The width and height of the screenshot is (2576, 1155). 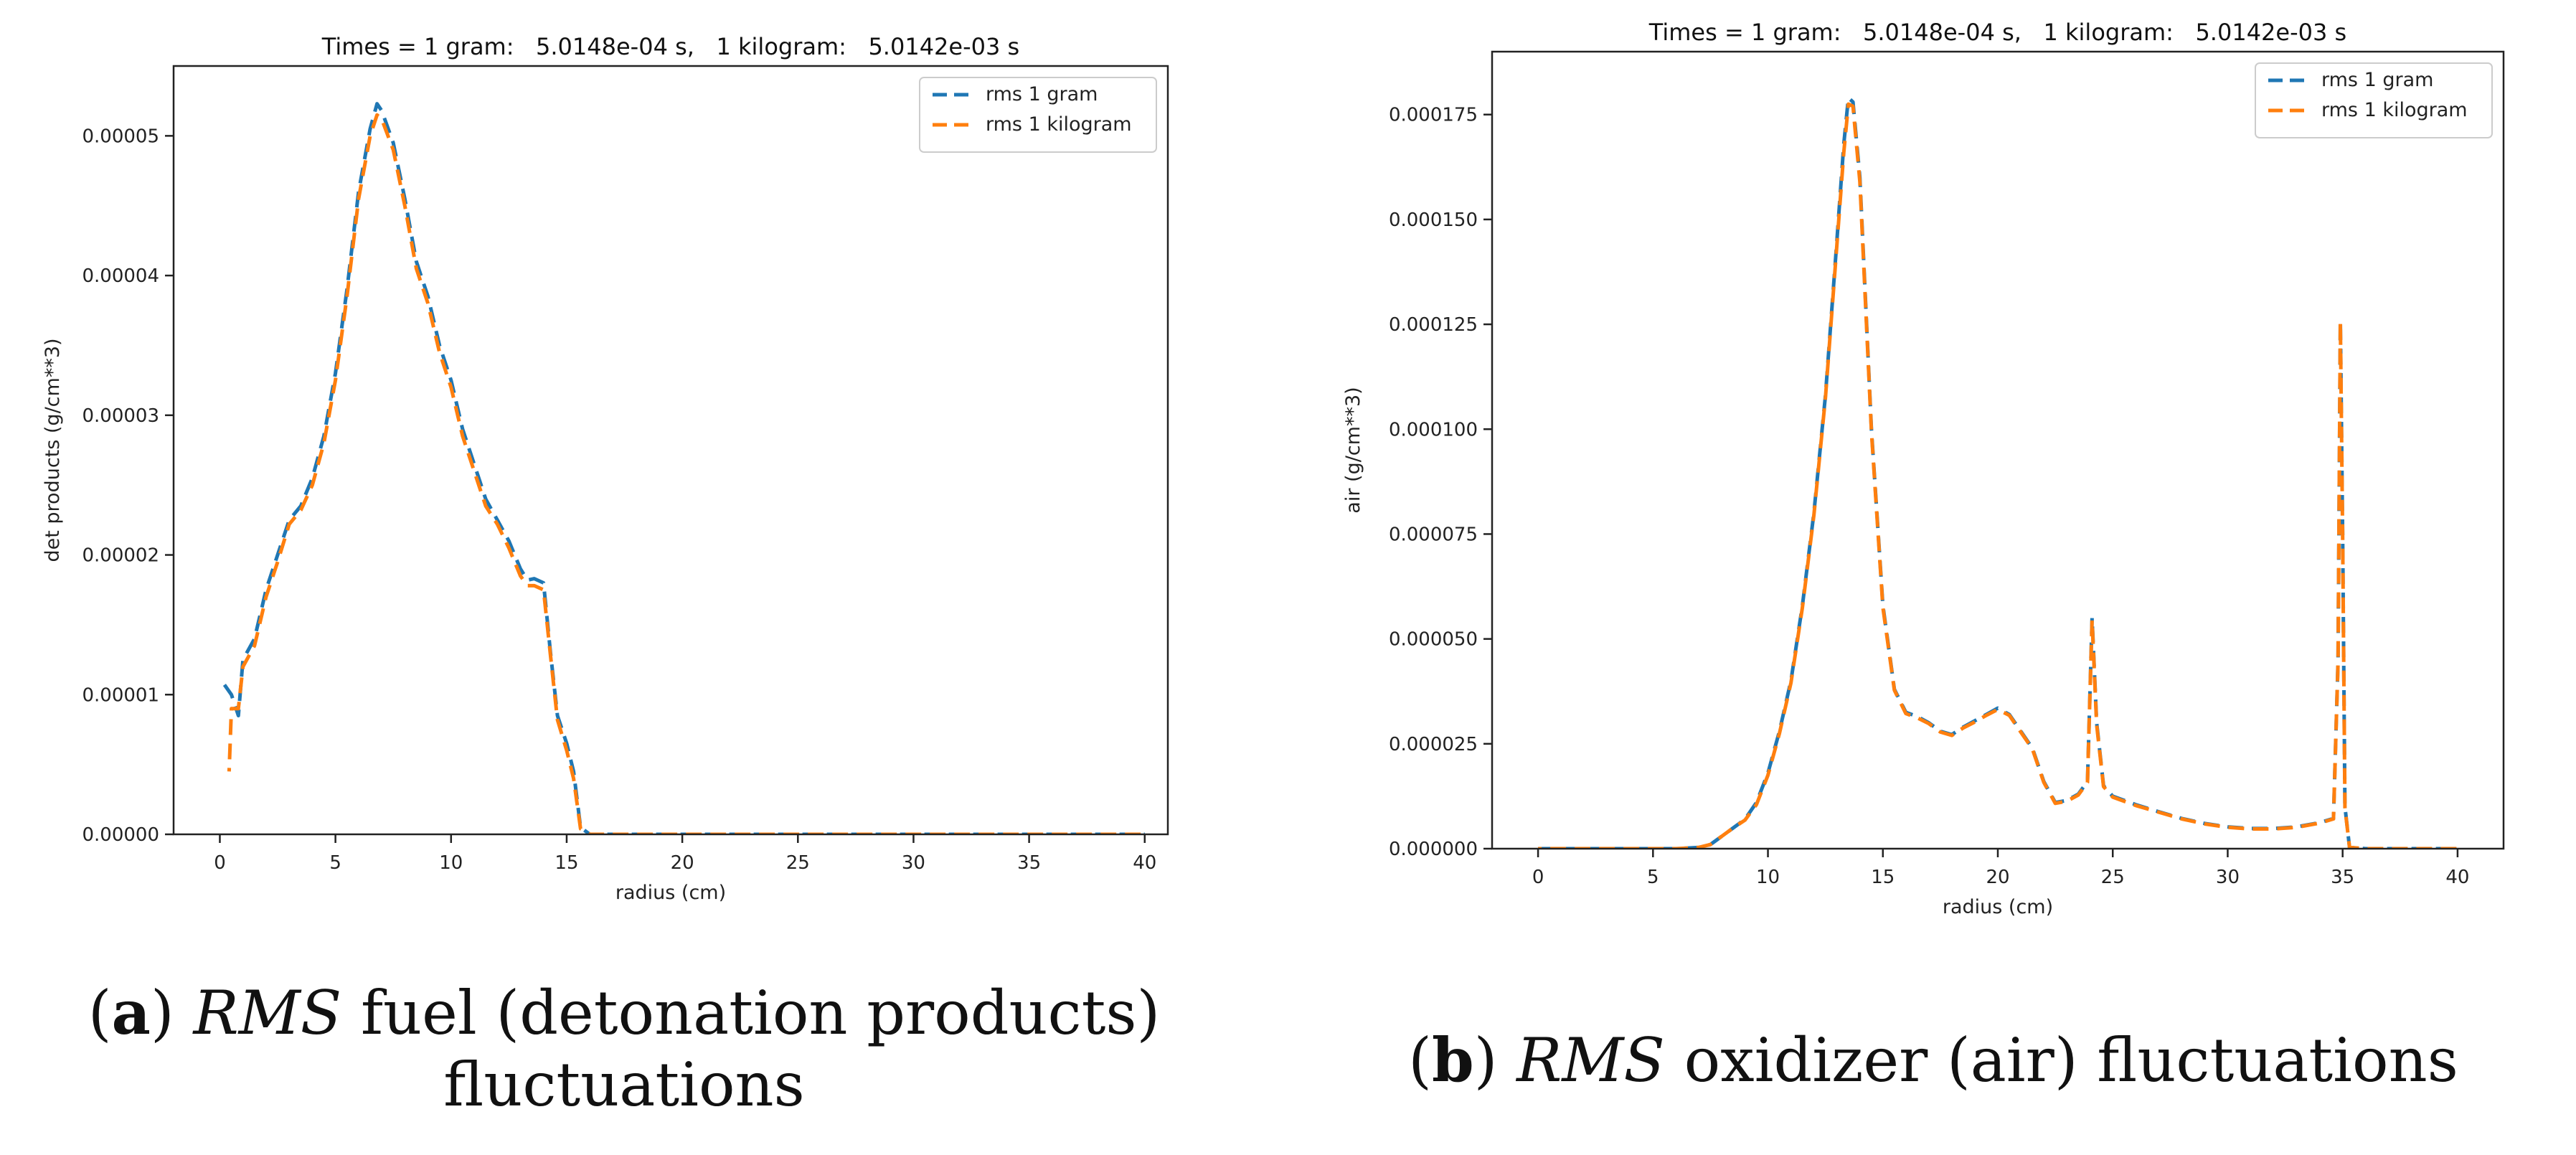 I want to click on caption-b-open: (, so click(x=1420, y=1060).